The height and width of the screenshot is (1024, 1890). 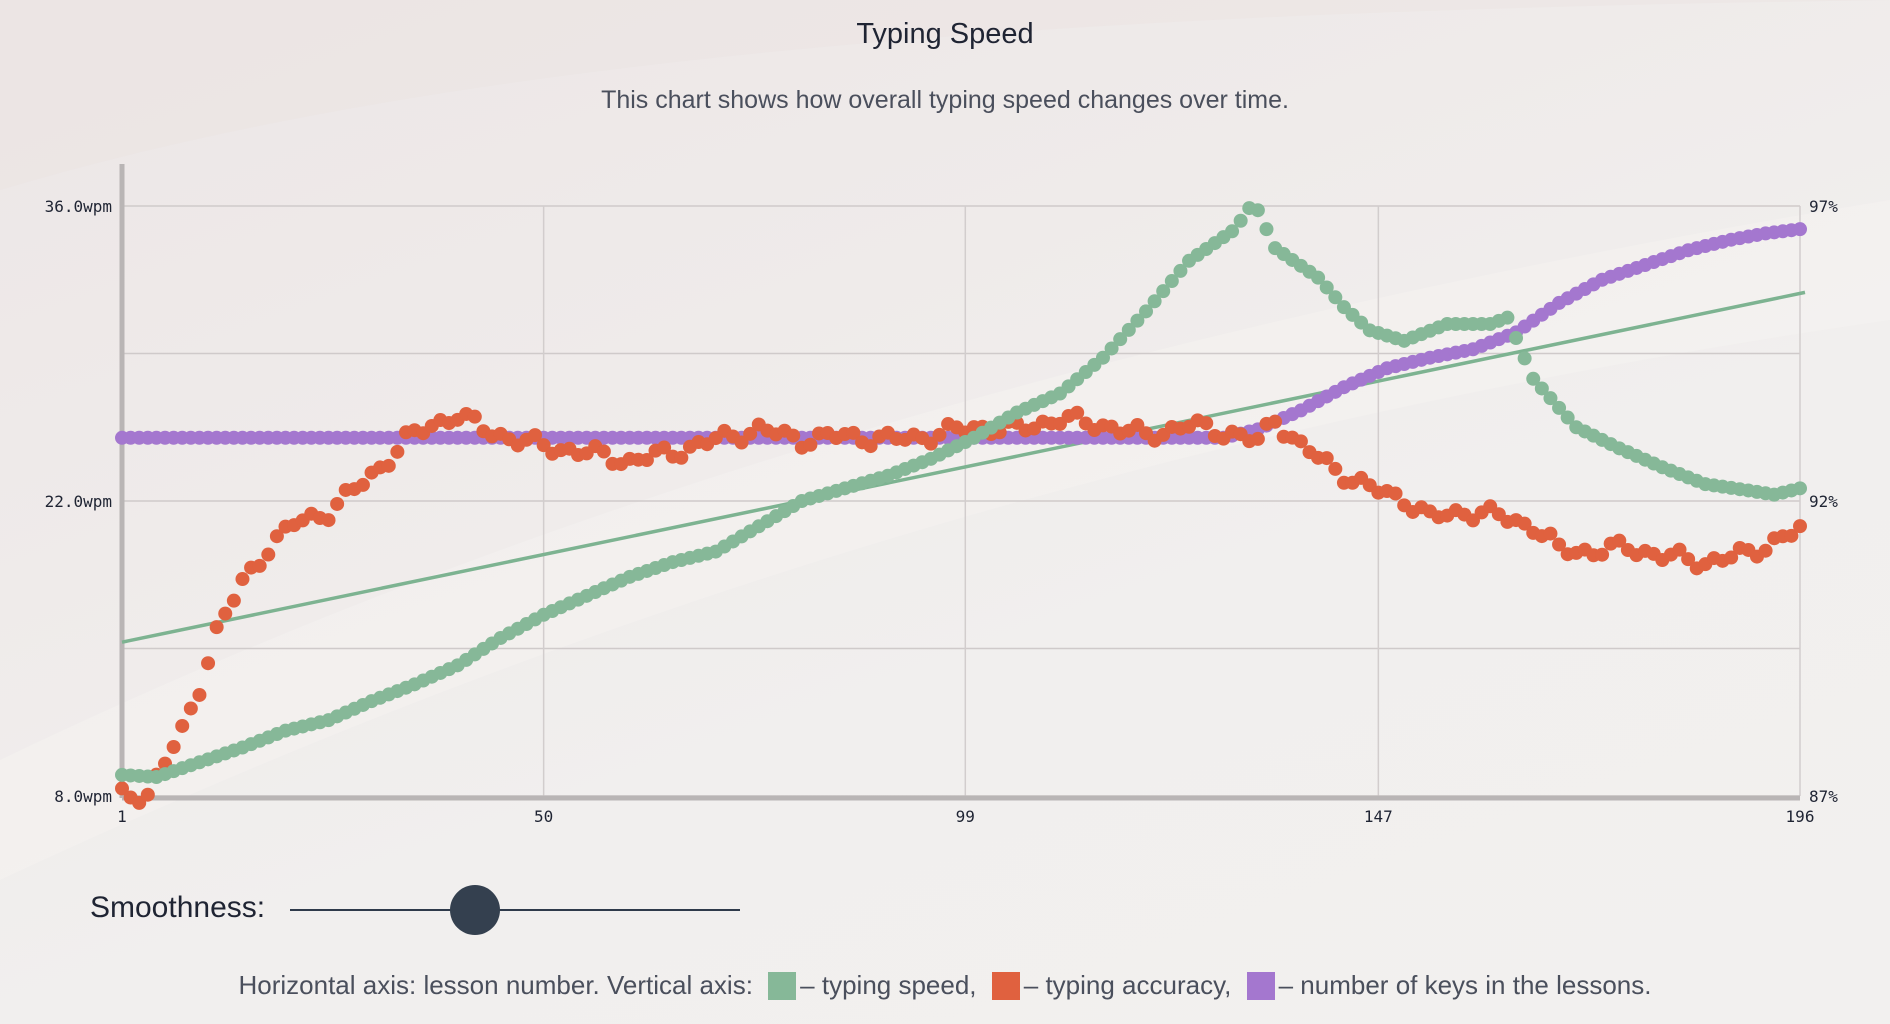 What do you see at coordinates (1005, 986) in the screenshot?
I see `legend-swatch-accuracy` at bounding box center [1005, 986].